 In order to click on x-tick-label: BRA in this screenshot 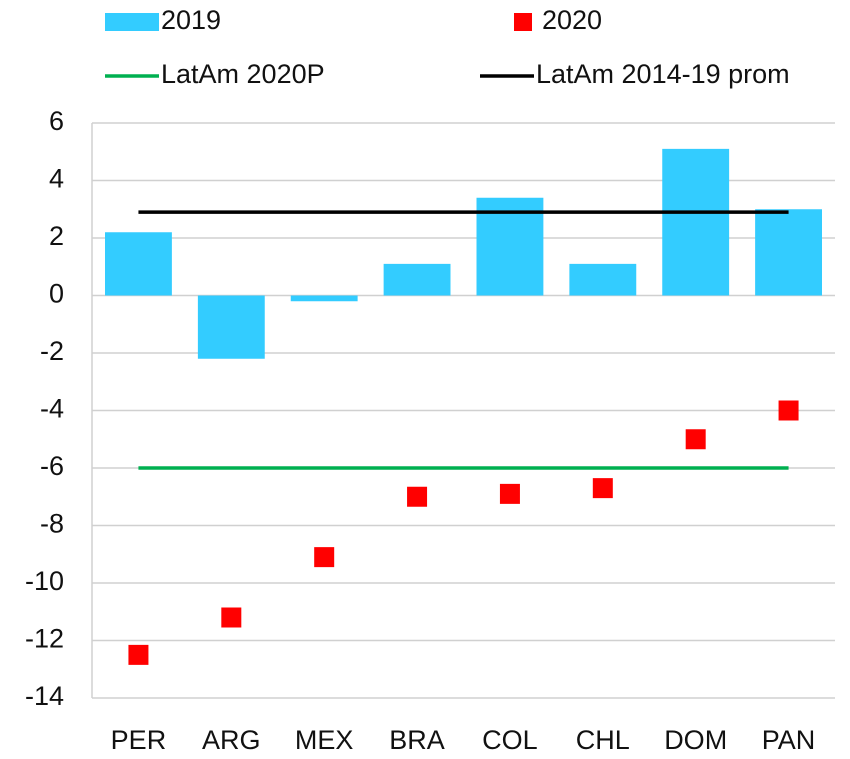, I will do `click(417, 740)`.